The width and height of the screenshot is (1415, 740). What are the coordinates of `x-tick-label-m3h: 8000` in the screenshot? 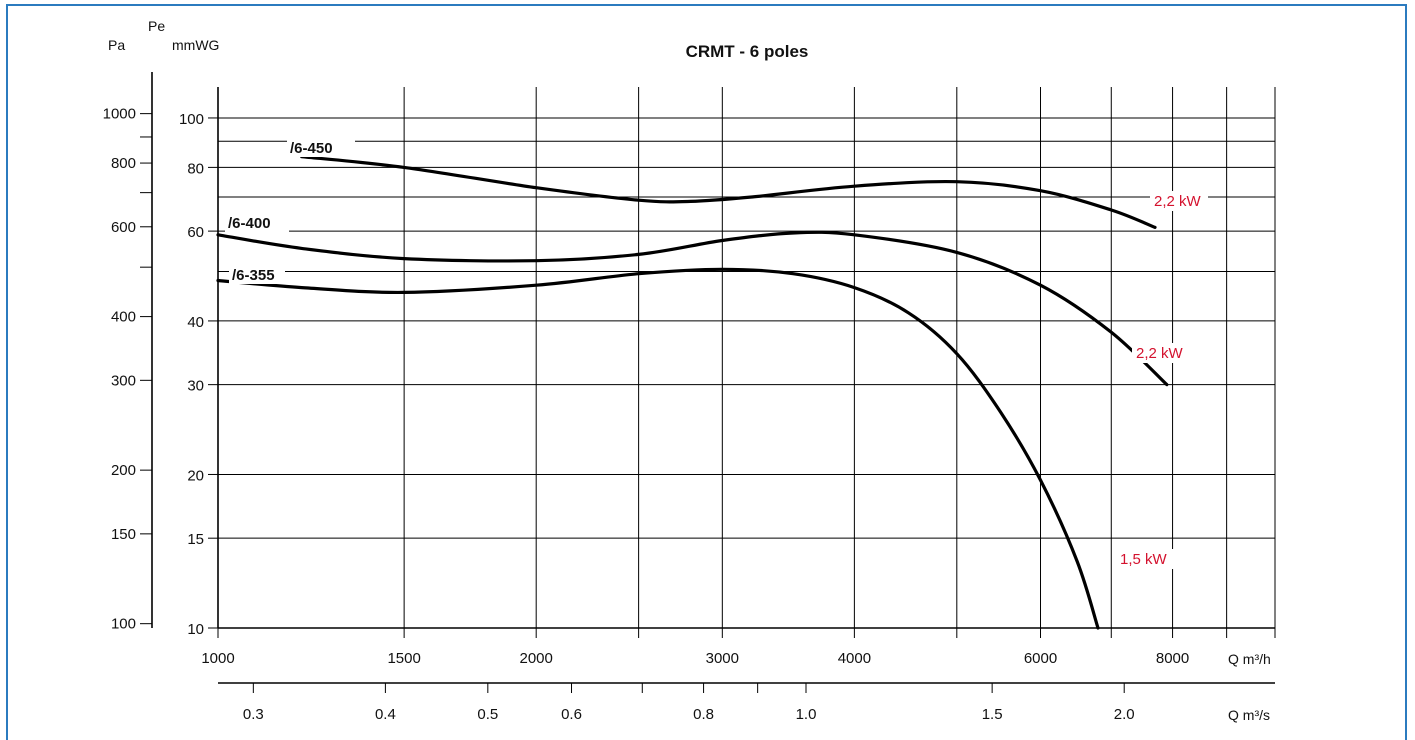 It's located at (1172, 658).